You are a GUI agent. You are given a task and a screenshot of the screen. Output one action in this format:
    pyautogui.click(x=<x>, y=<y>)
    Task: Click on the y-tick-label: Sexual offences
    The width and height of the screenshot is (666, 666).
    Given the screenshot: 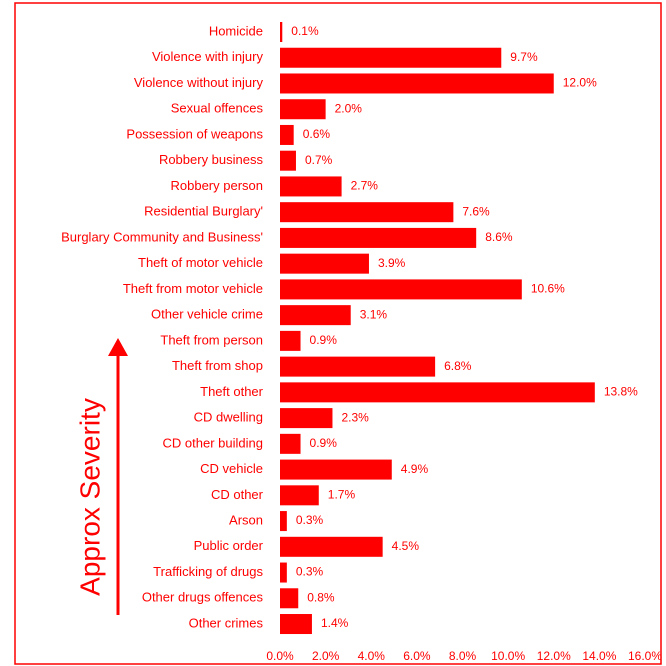 What is the action you would take?
    pyautogui.click(x=217, y=108)
    